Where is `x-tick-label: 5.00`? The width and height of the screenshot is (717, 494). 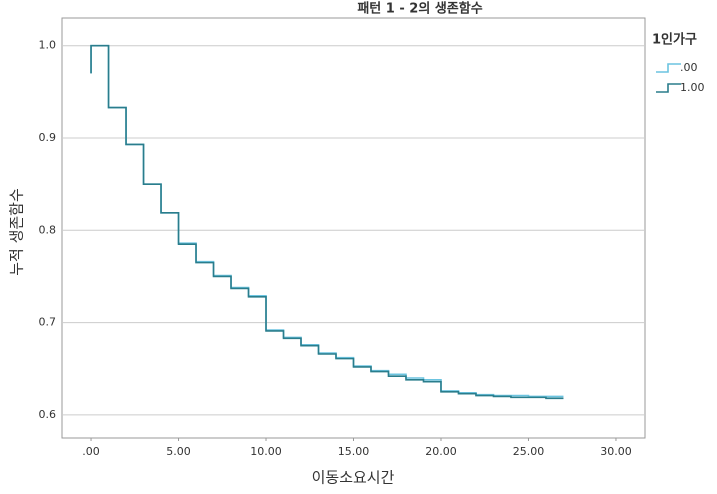
x-tick-label: 5.00 is located at coordinates (178, 451).